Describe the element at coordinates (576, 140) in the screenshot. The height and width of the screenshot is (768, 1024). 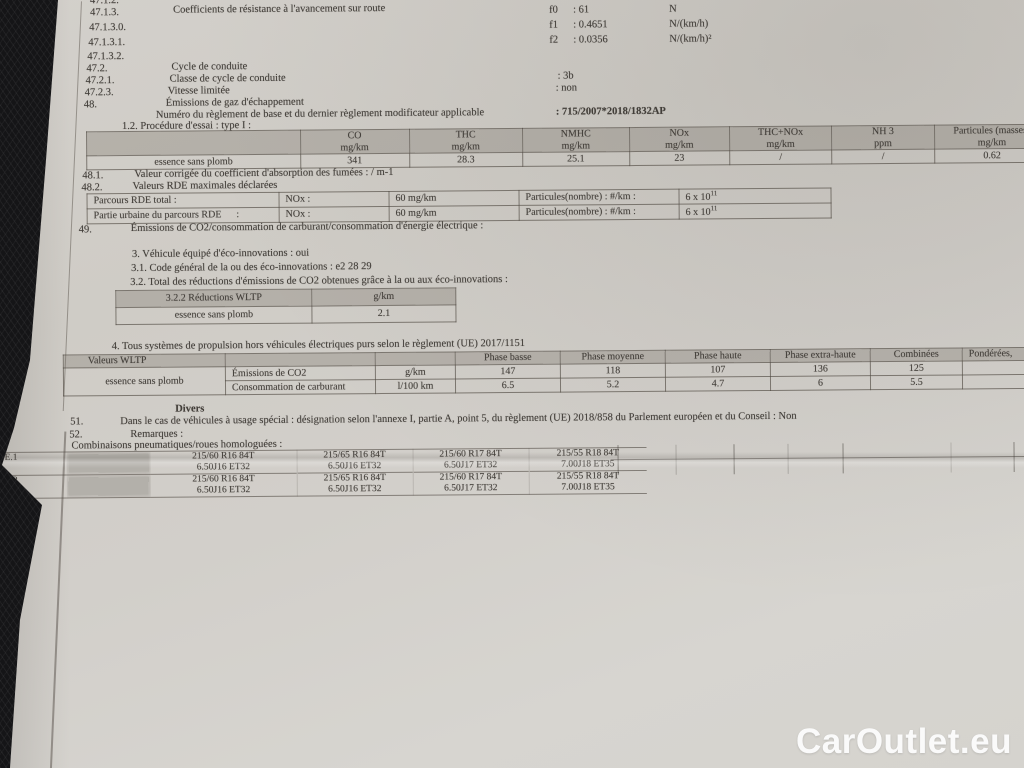
I see `emissions-header-nmhc: NMHC mg/km` at that location.